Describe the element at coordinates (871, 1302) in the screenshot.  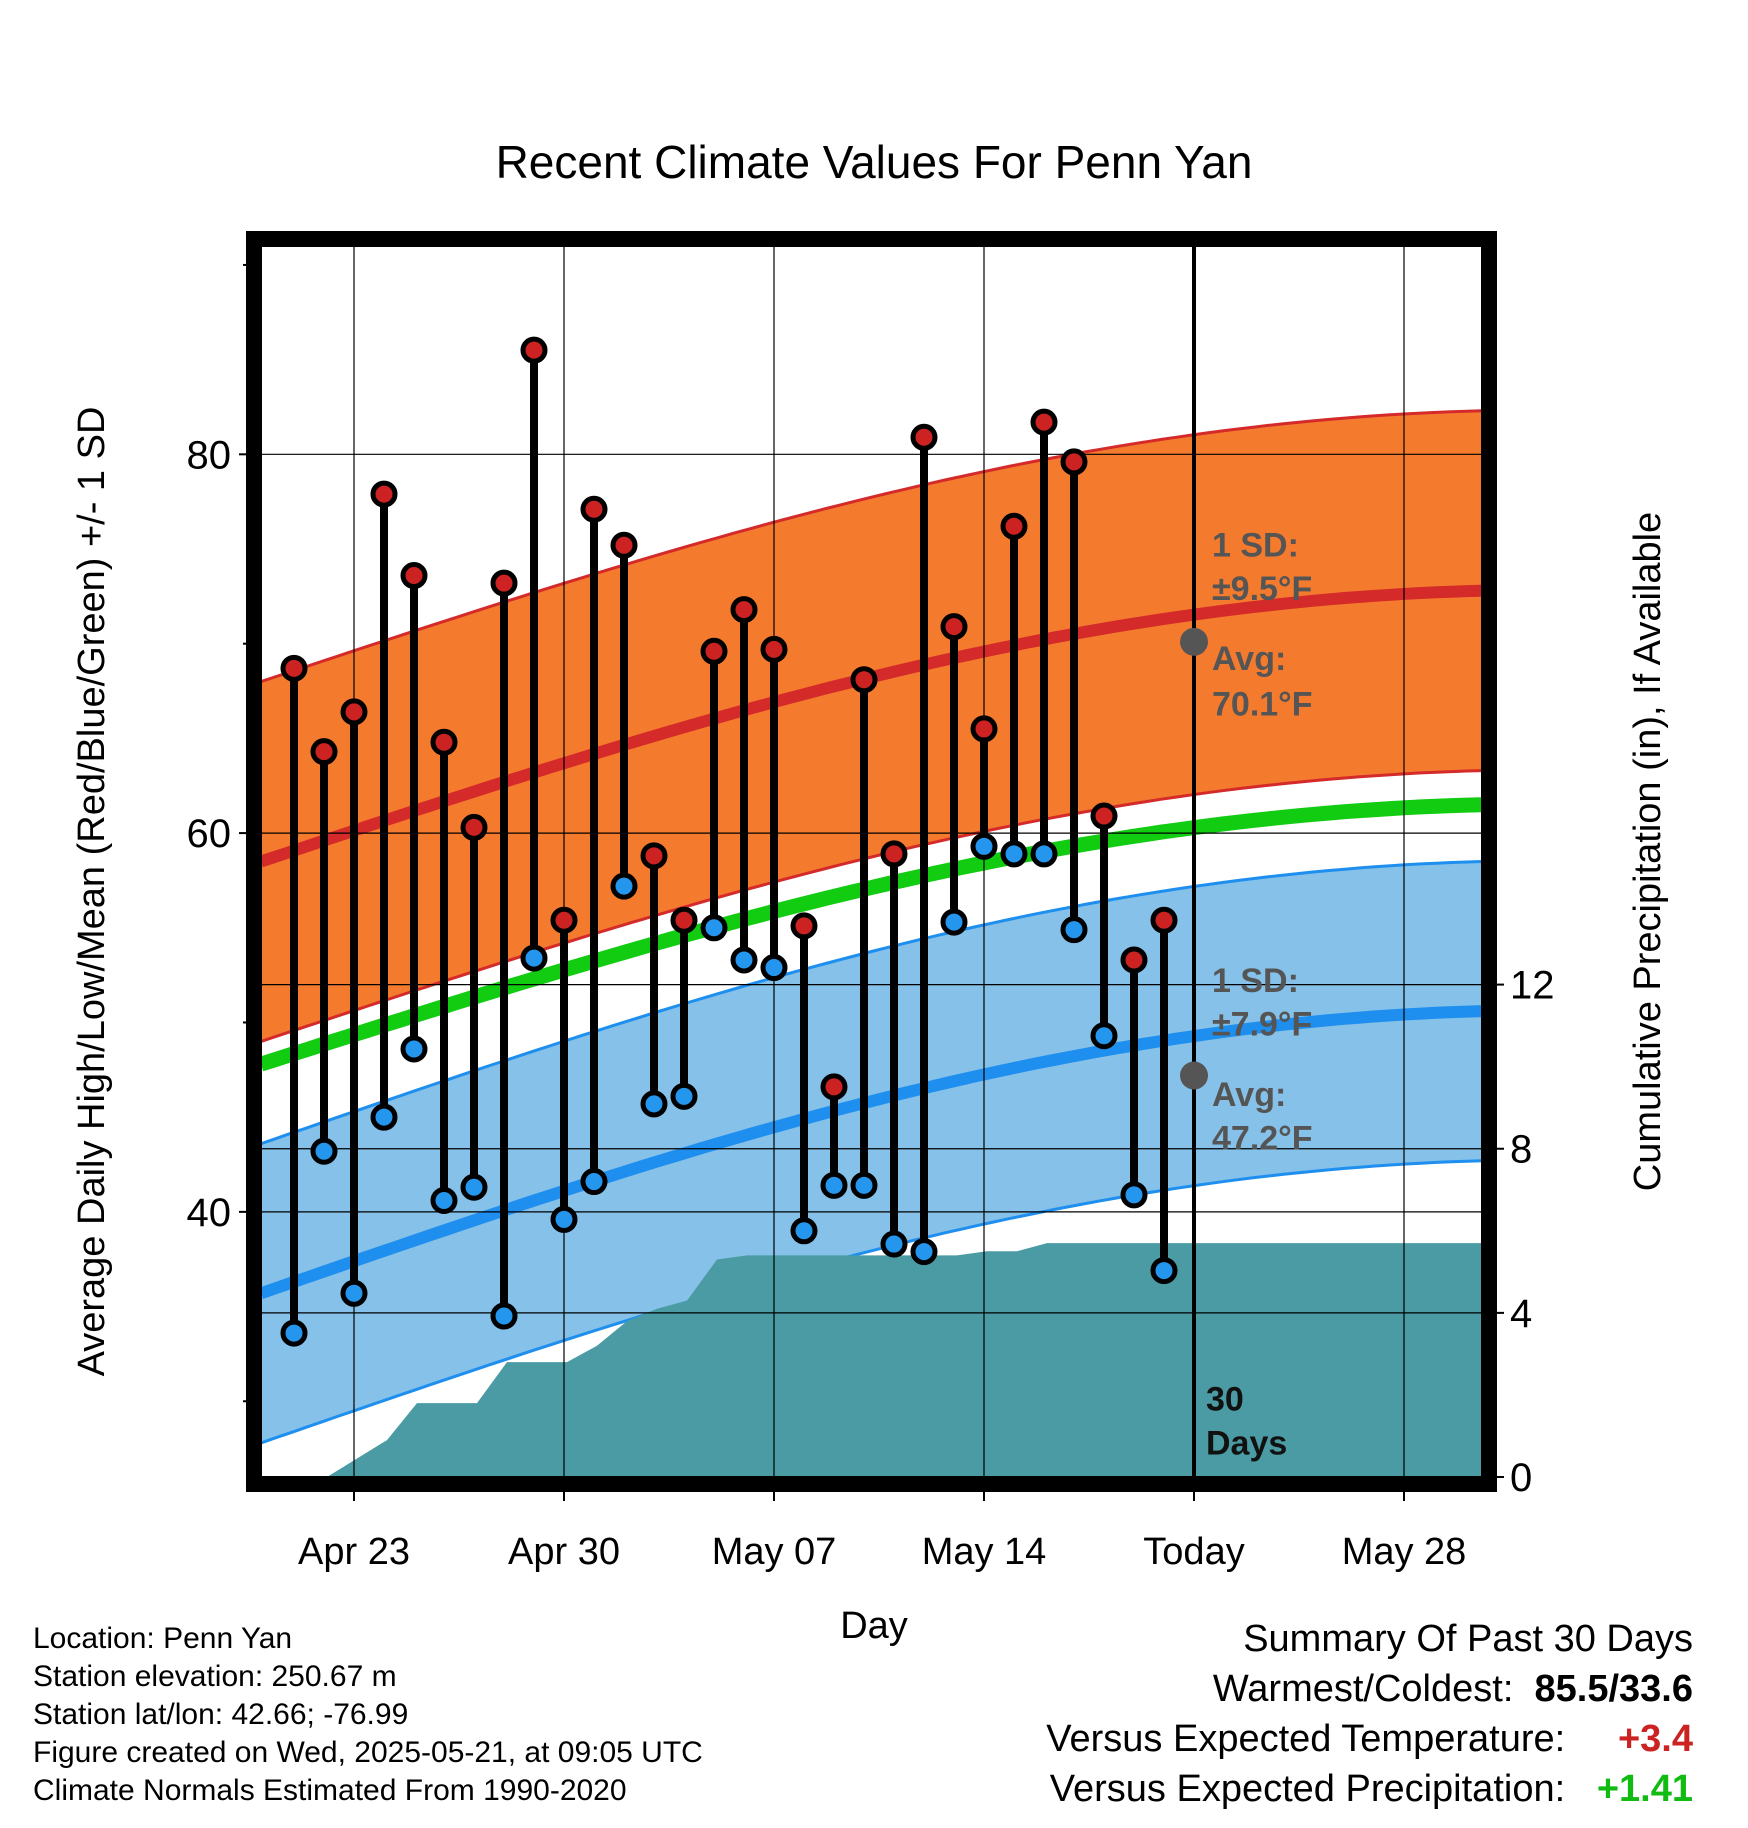
I see `low-sd-lower-line` at that location.